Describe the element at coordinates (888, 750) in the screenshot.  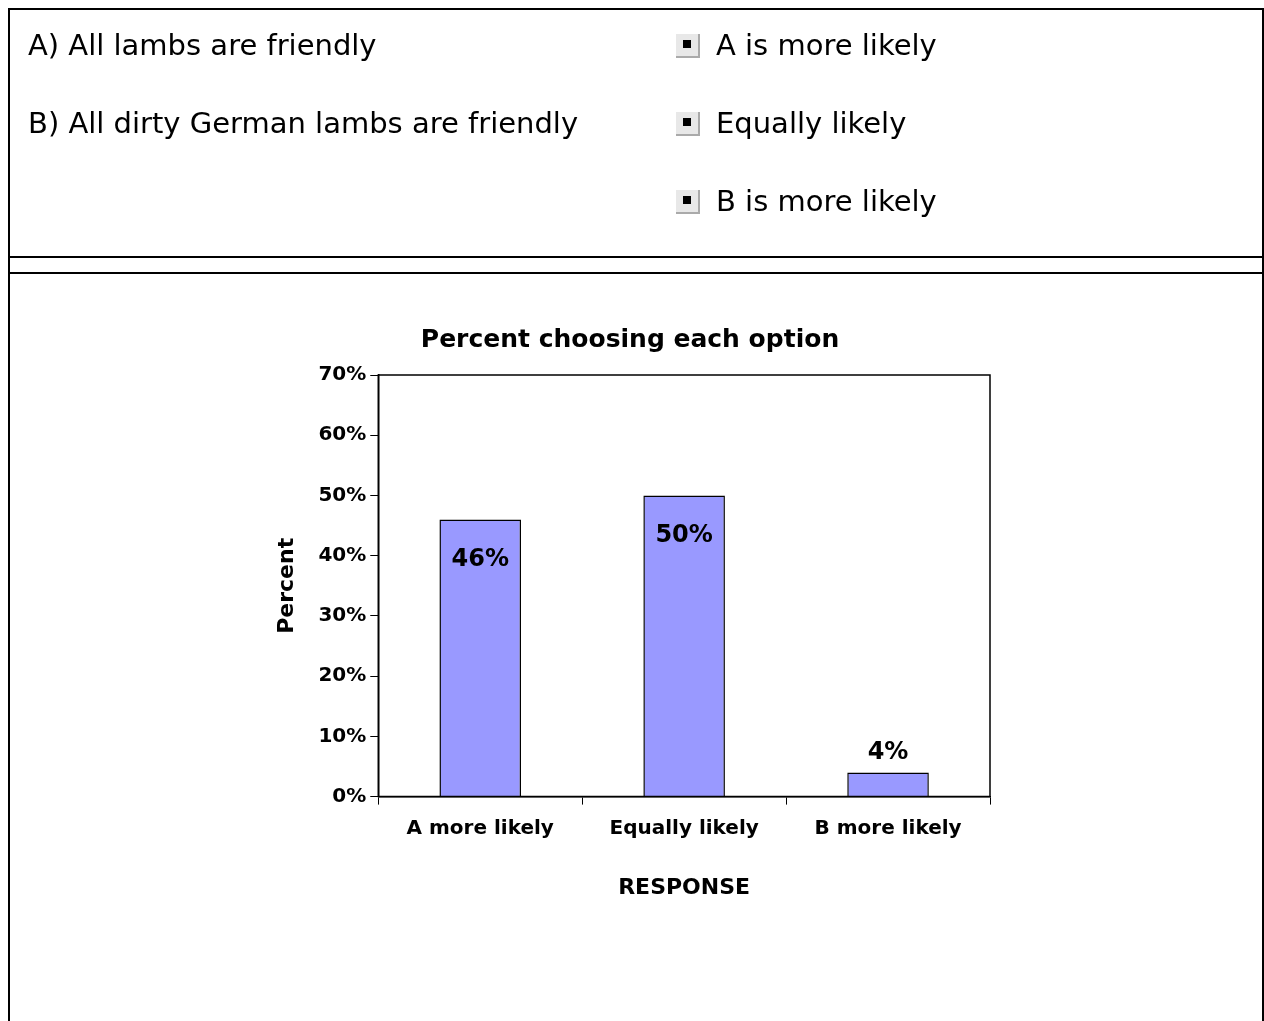
I see `data-label: 4%` at that location.